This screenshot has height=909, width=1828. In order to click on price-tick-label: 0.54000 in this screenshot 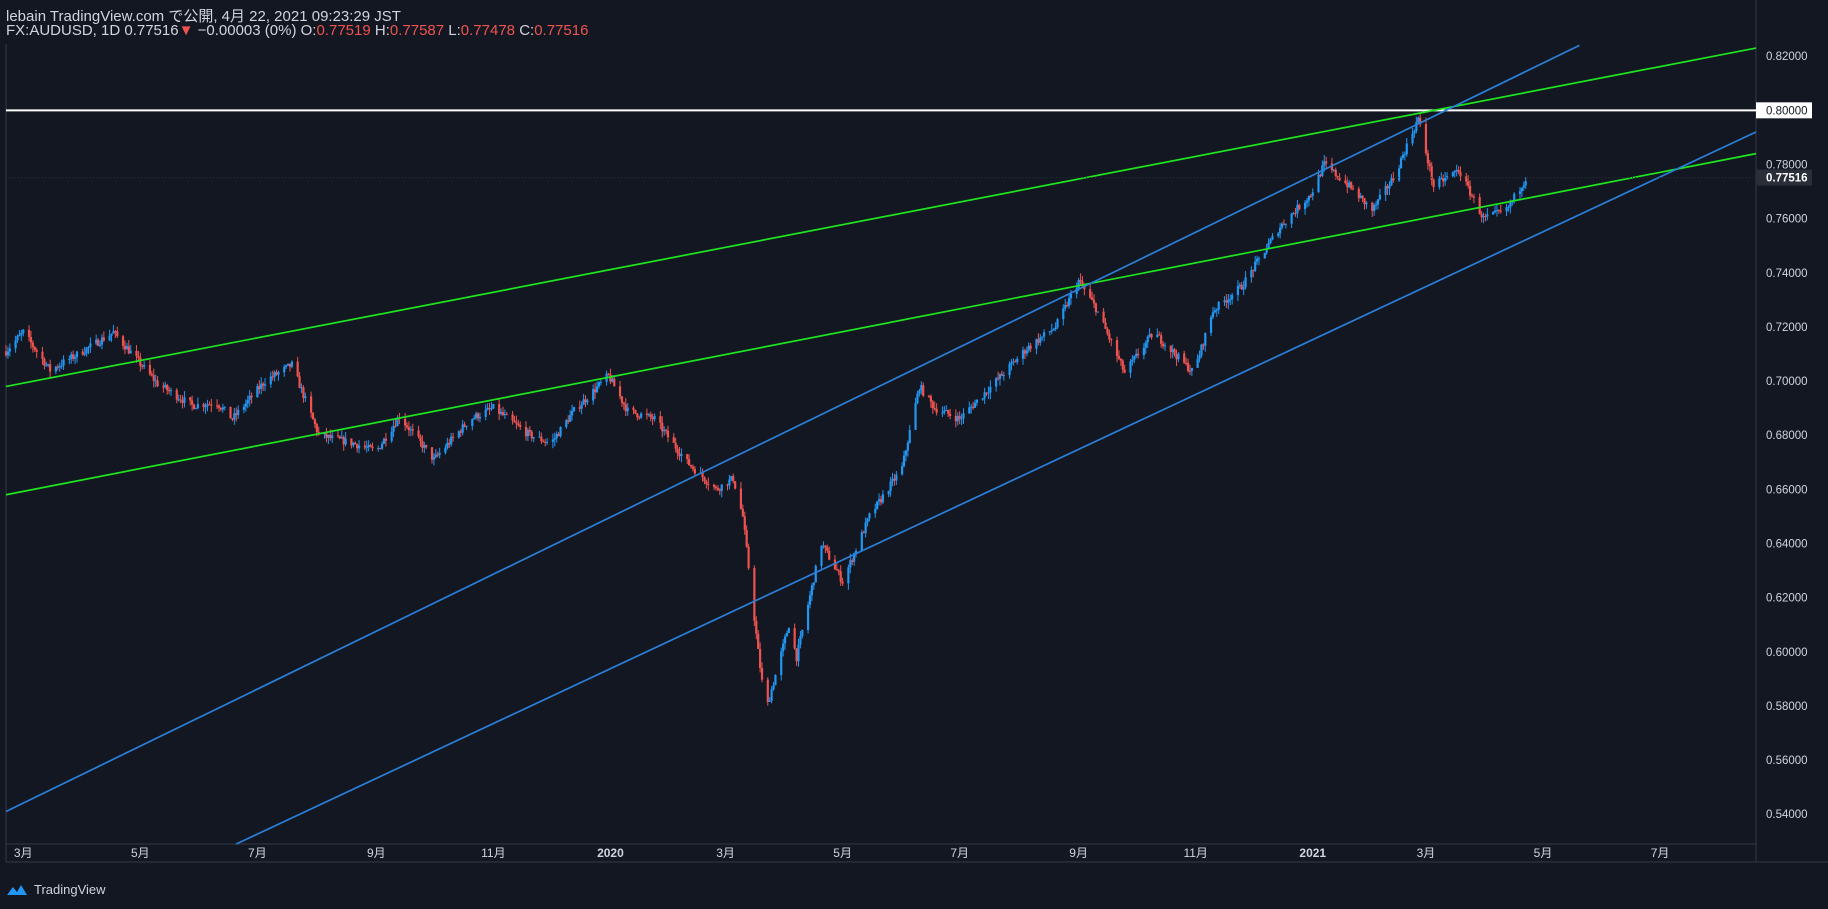, I will do `click(1787, 815)`.